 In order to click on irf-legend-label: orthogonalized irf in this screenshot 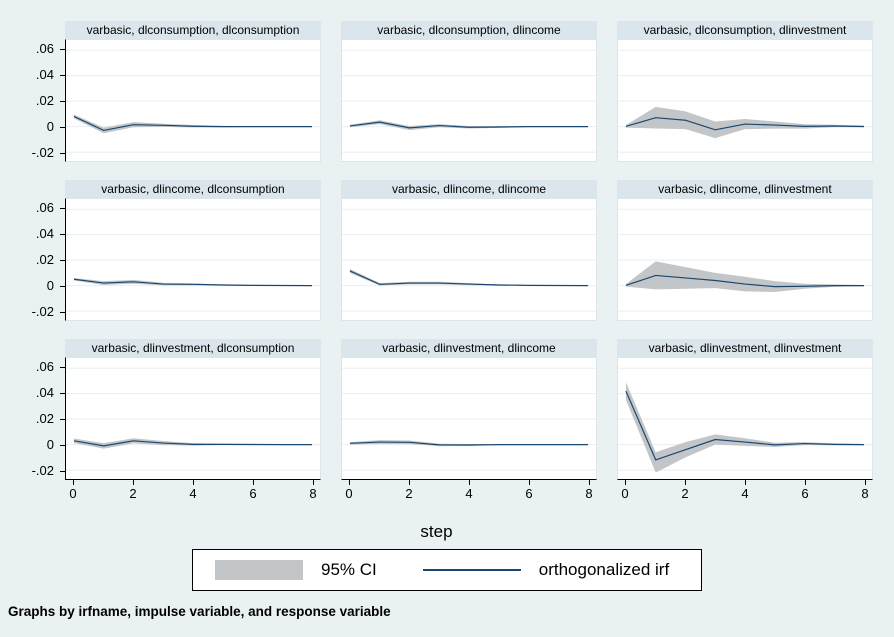, I will do `click(604, 569)`.